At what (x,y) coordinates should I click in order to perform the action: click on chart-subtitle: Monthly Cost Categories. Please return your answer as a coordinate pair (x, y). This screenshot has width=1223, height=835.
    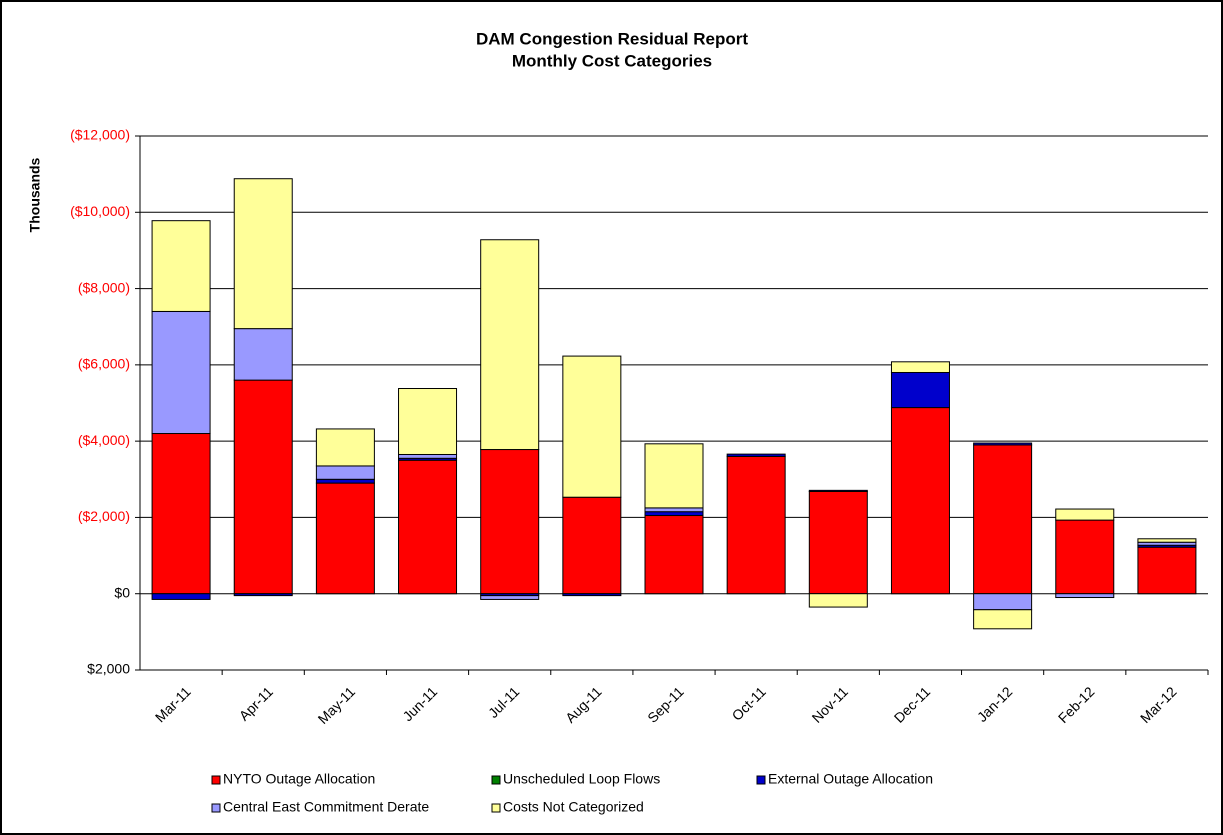
    Looking at the image, I should click on (612, 60).